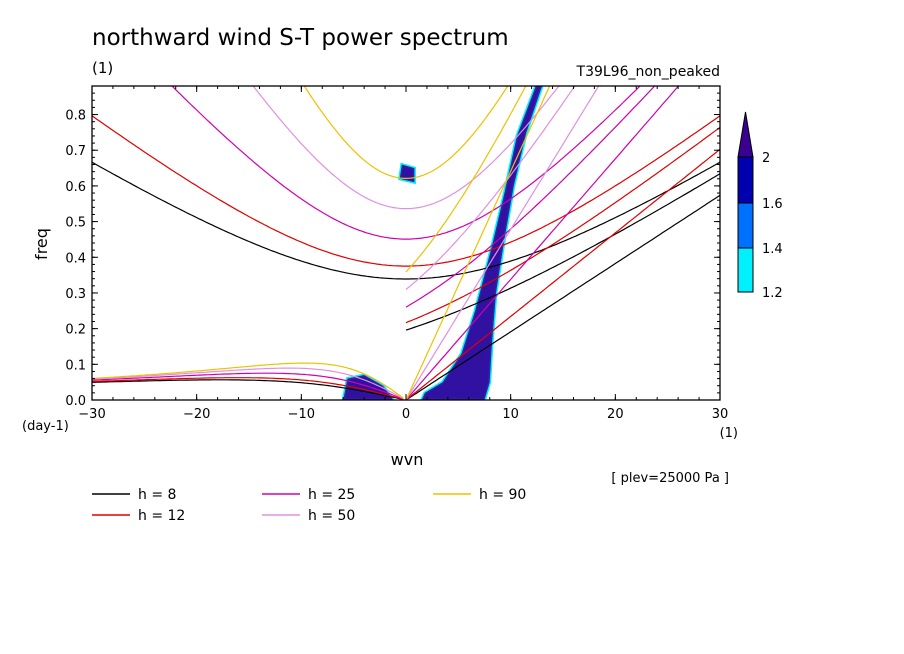 This screenshot has height=654, width=904. I want to click on x-tick-label: 10, so click(510, 414).